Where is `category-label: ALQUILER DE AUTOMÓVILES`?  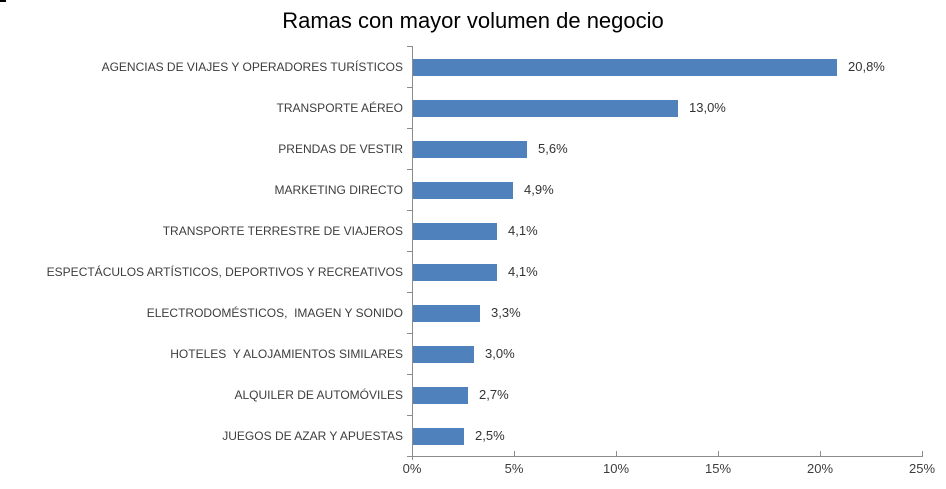
category-label: ALQUILER DE AUTOMÓVILES is located at coordinates (319, 394).